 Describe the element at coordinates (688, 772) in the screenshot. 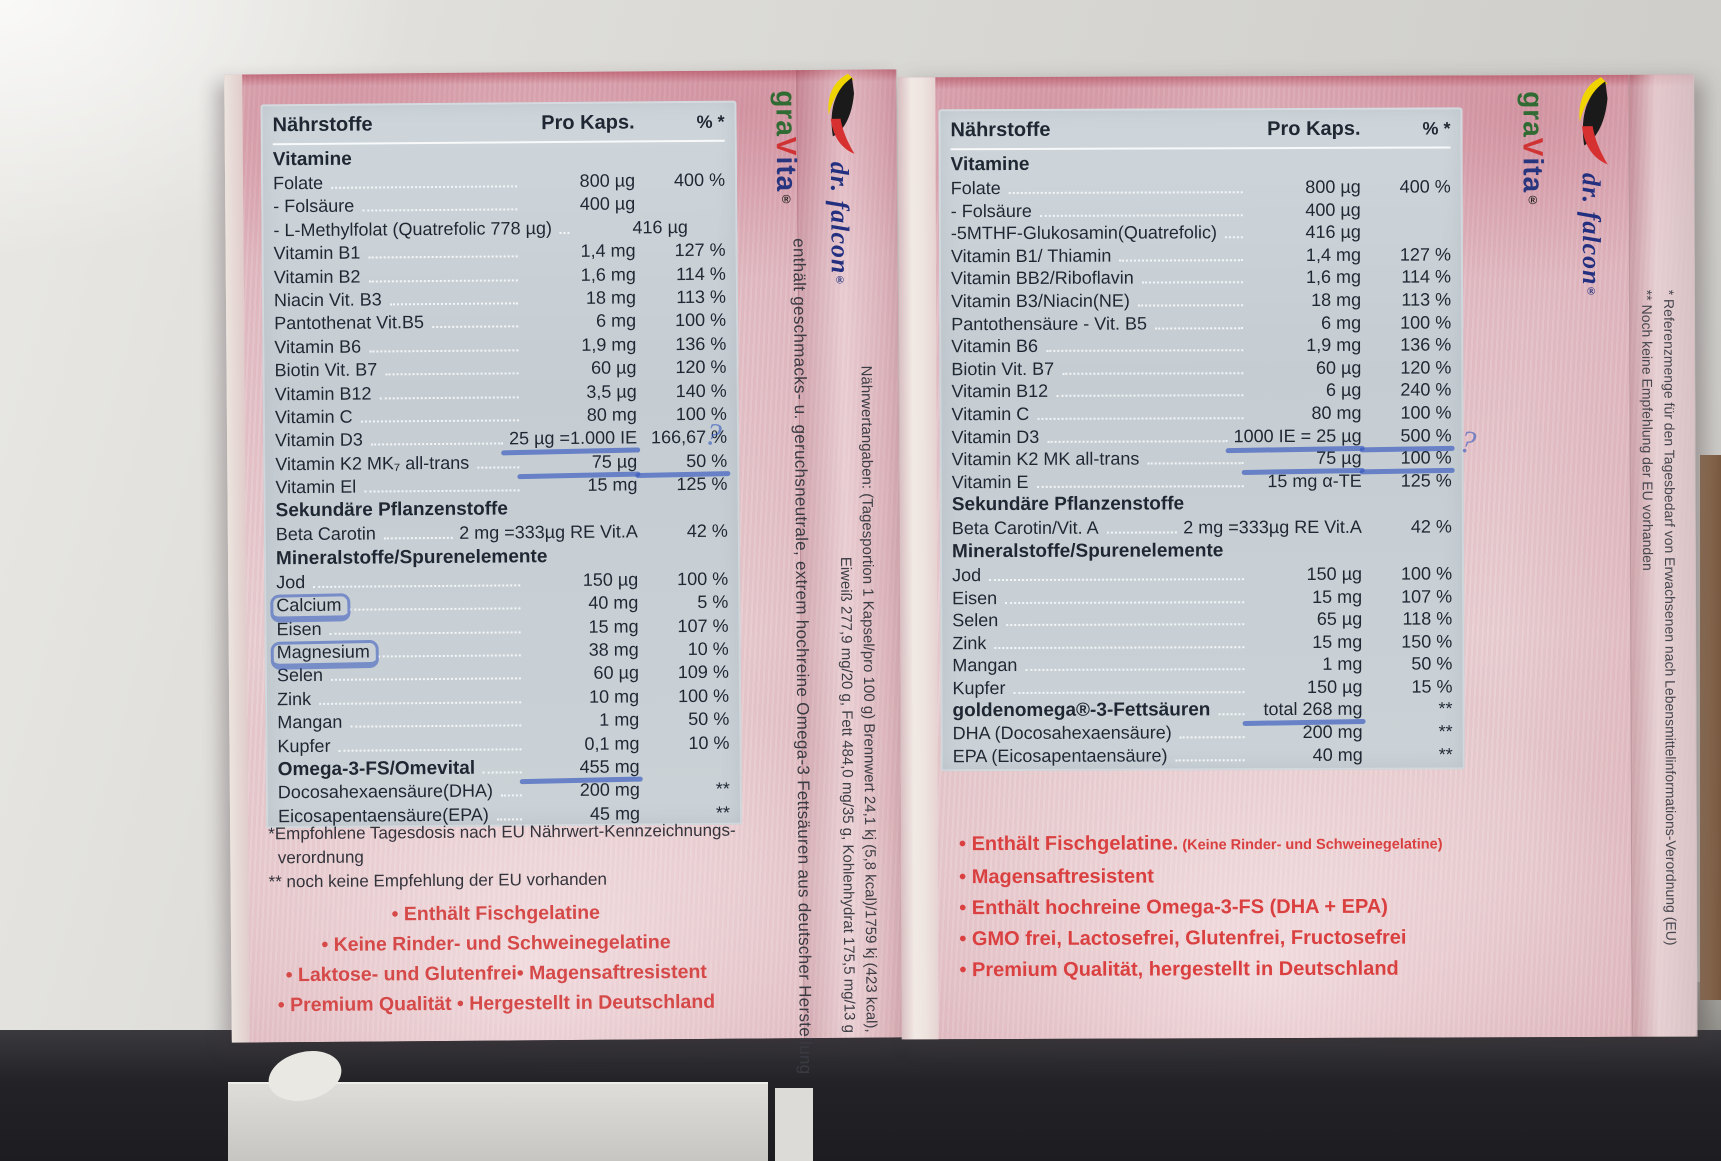

I see `nutrient-percent` at that location.